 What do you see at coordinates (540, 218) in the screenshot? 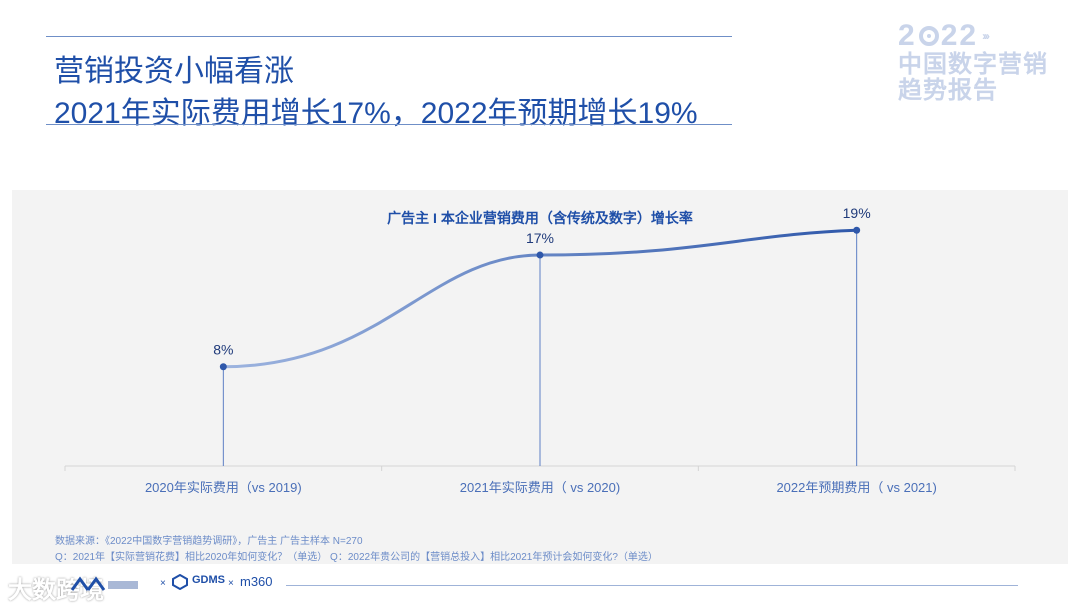
I see `chart-title: 广告主 I 本企业营销费用（含传统及数字）增长率` at bounding box center [540, 218].